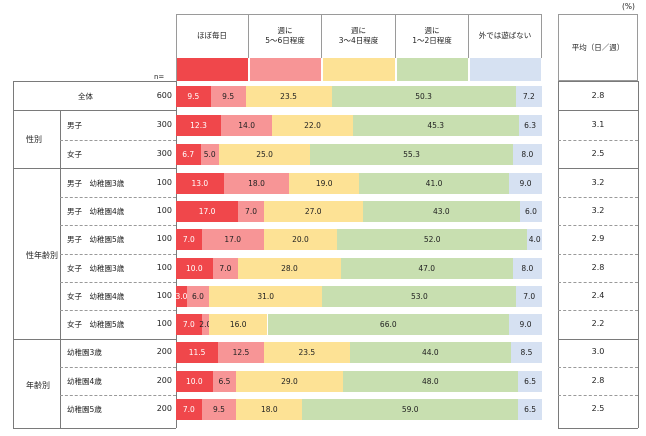 Image resolution: width=646 pixels, height=436 pixels. What do you see at coordinates (598, 428) in the screenshot?
I see `avg-border-bottom` at bounding box center [598, 428].